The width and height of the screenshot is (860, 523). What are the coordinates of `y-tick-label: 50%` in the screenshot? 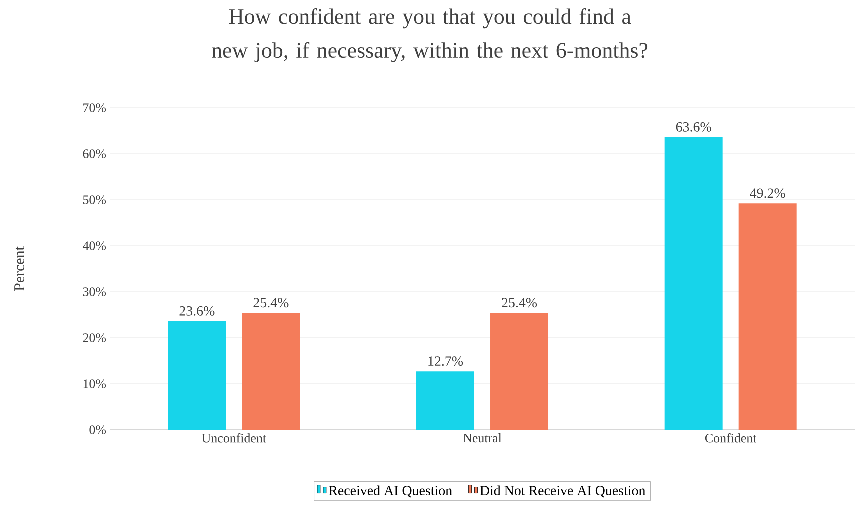 It's located at (94, 200).